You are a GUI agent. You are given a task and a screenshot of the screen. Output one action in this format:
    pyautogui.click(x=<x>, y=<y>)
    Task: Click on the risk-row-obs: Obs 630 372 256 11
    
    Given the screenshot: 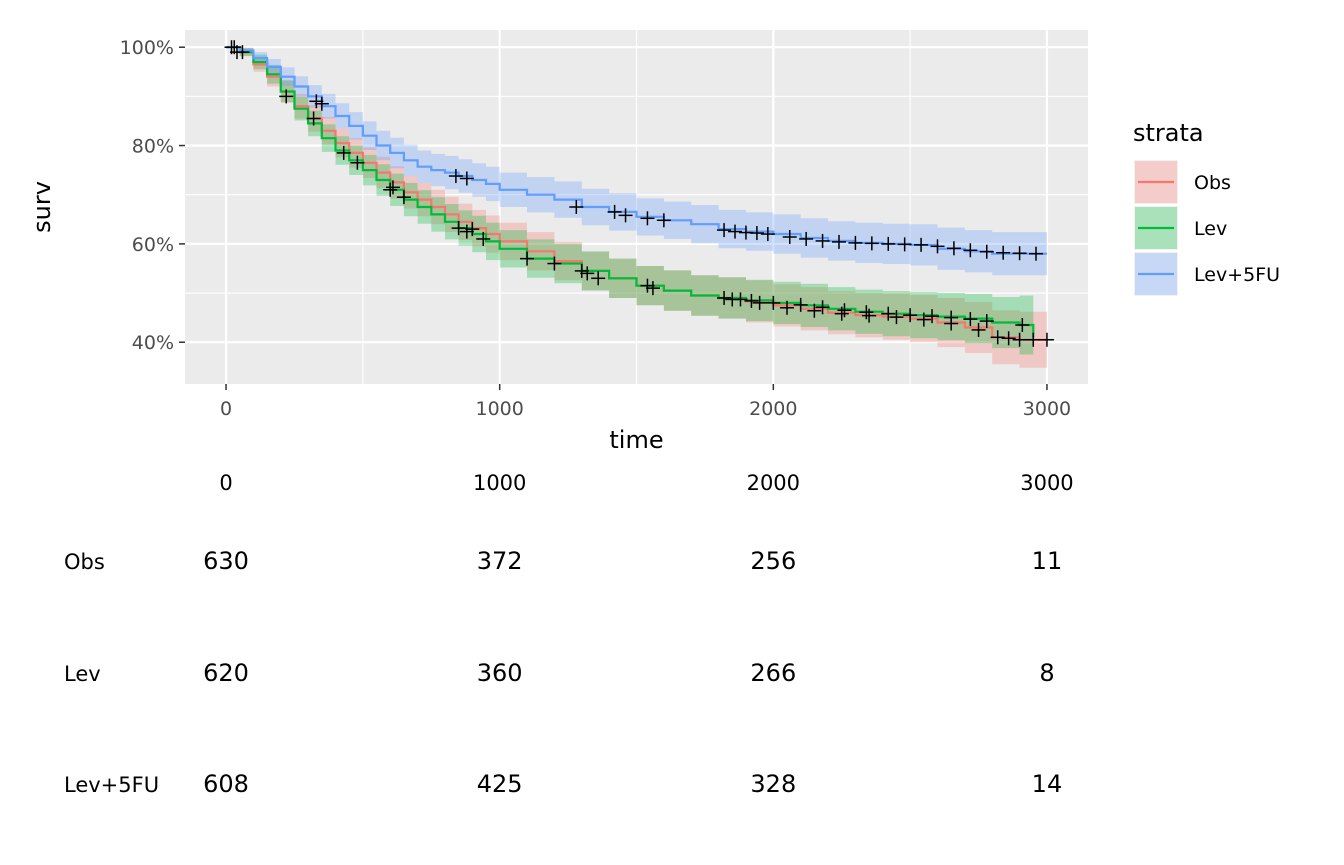 What is the action you would take?
    pyautogui.click(x=563, y=561)
    